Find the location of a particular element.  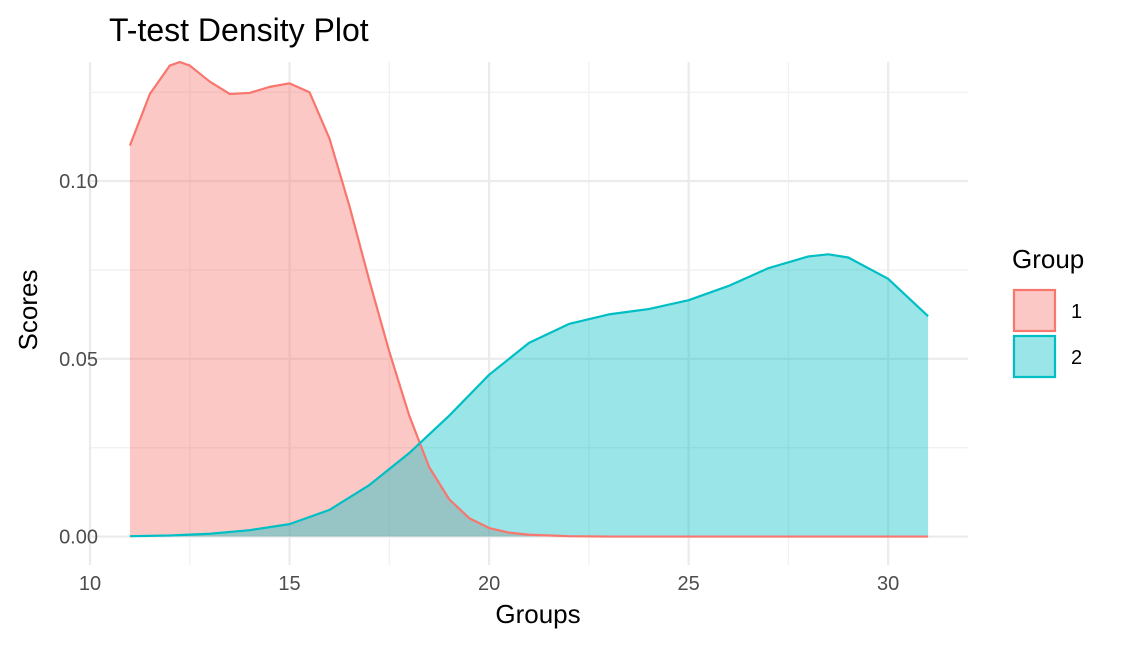

x-tick-label: 15 is located at coordinates (289, 584).